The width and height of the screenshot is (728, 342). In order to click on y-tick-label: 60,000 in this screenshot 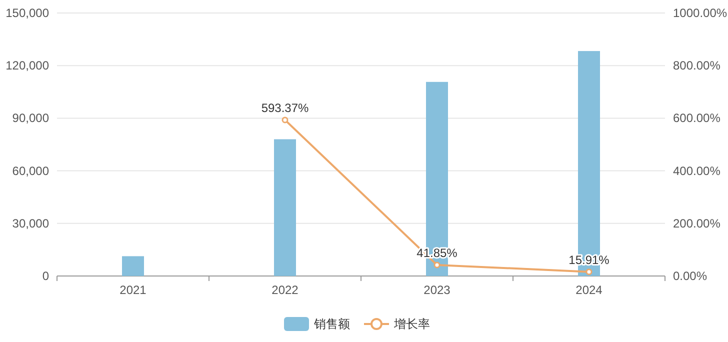, I will do `click(31, 171)`.